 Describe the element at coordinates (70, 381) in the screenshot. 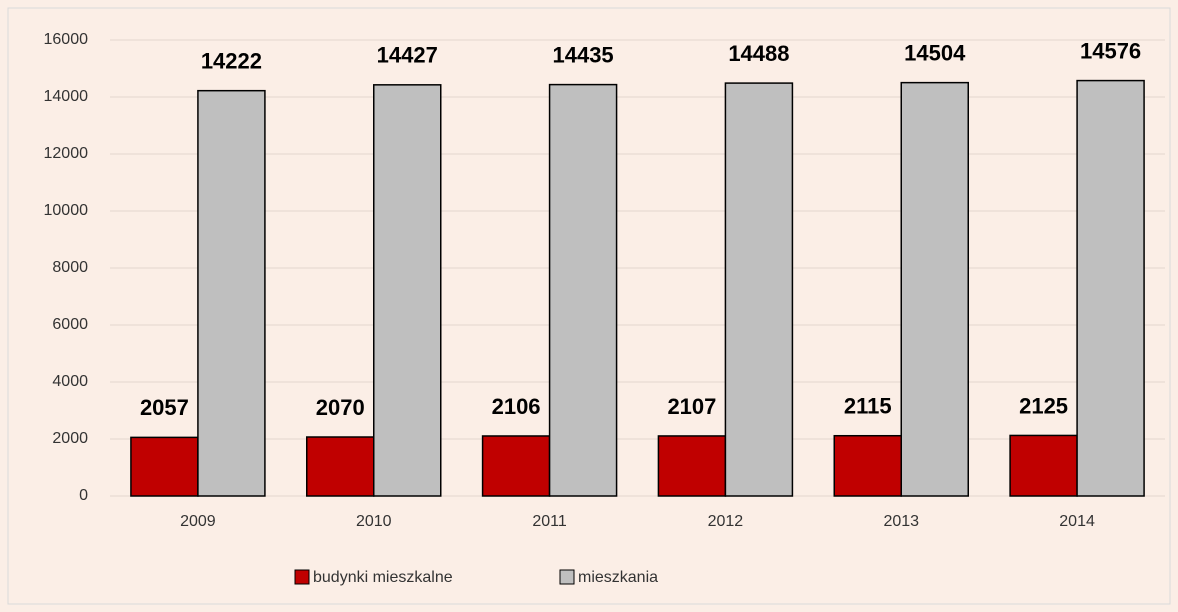

I see `y-tick-label: 4000` at that location.